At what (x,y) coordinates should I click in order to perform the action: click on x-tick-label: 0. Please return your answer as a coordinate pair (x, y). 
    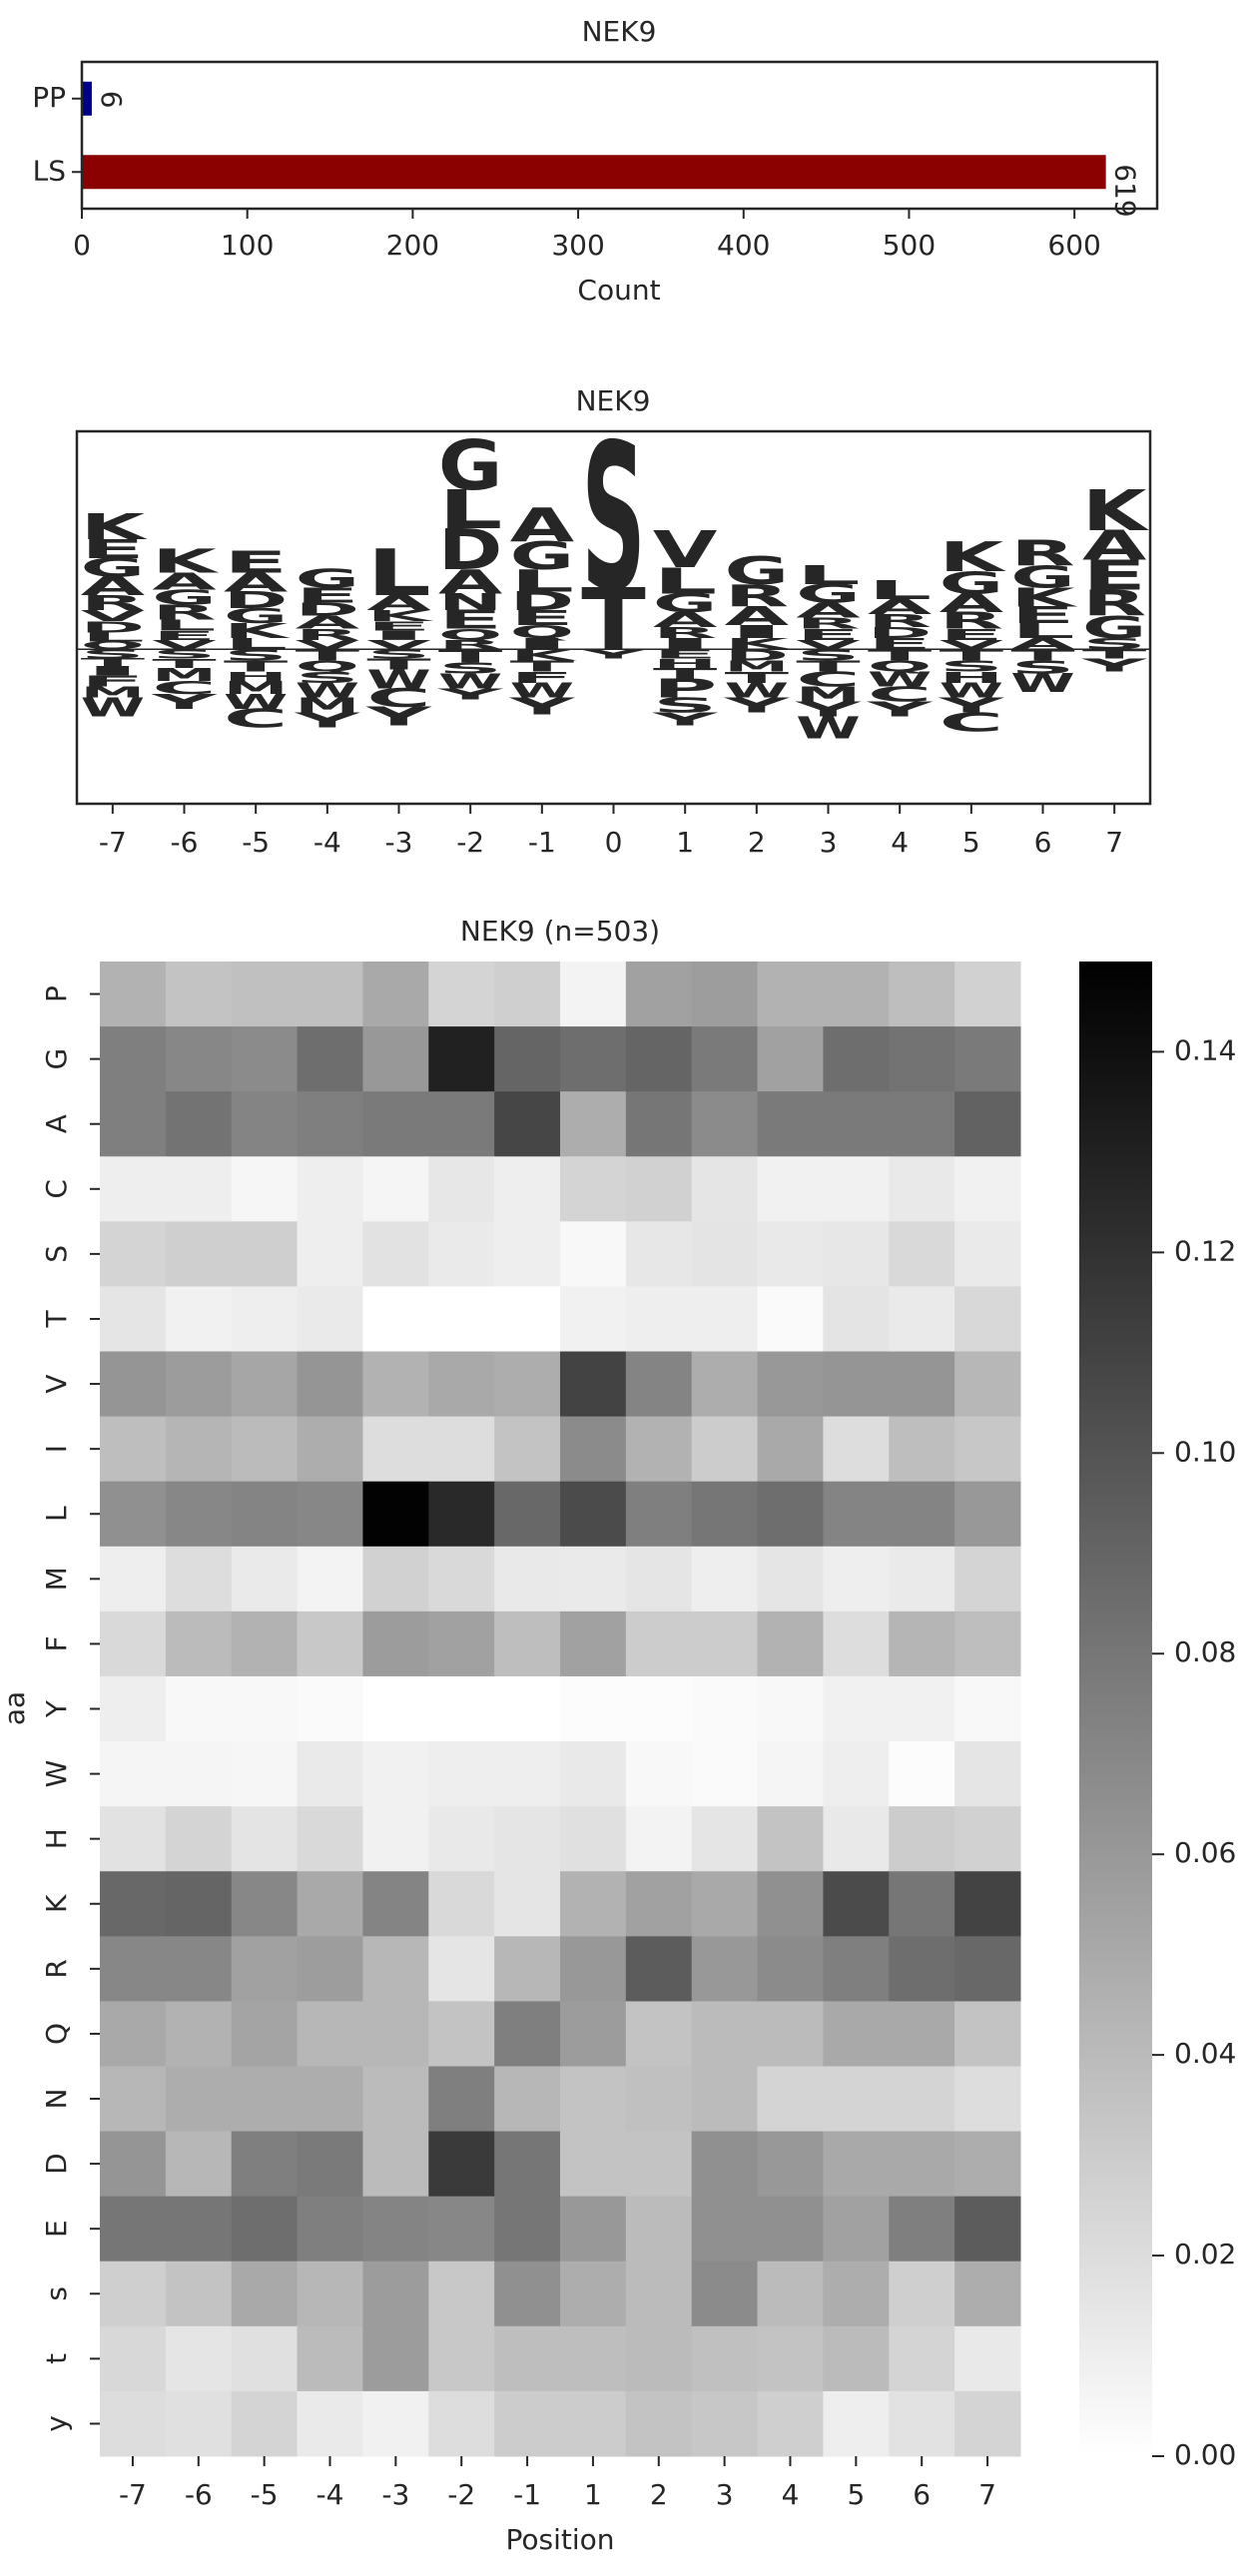
    Looking at the image, I should click on (82, 245).